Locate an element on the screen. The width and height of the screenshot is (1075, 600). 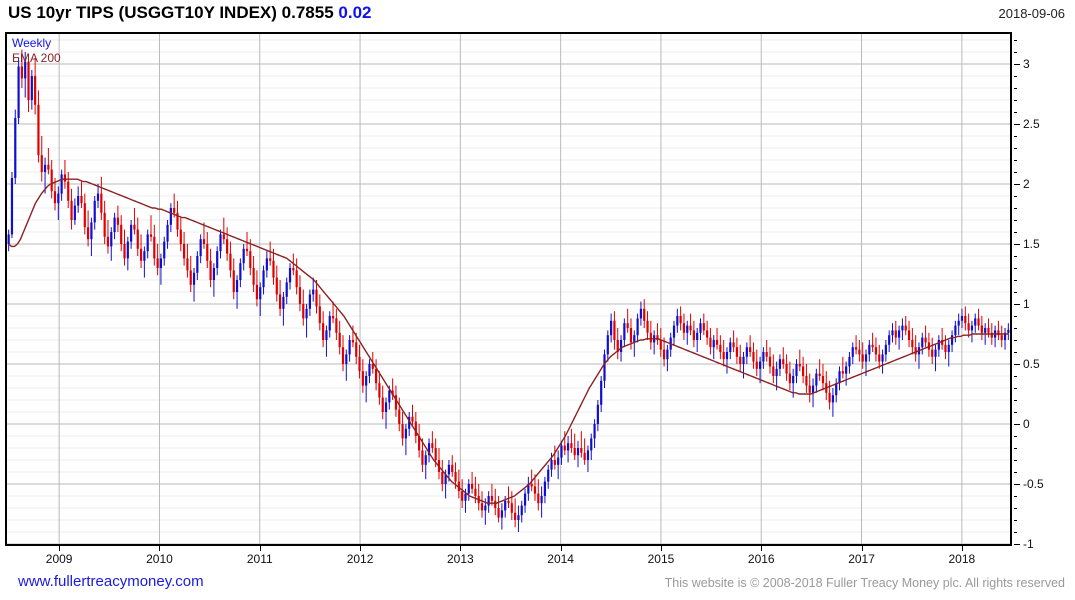
as-of-date: 2018-09-06 is located at coordinates (1032, 13).